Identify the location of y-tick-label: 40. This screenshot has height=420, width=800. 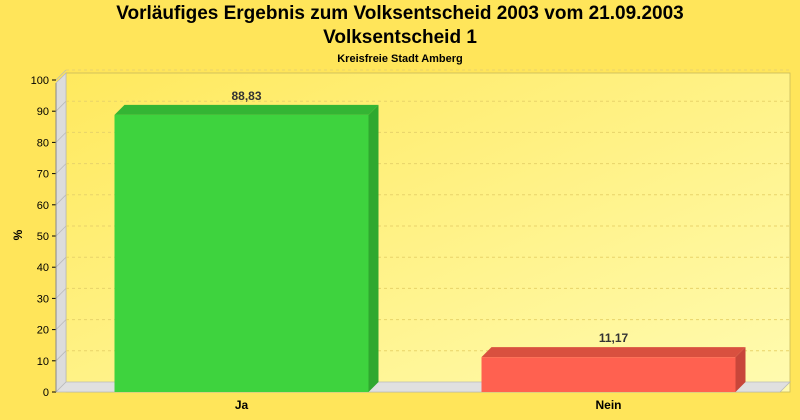
(43, 268).